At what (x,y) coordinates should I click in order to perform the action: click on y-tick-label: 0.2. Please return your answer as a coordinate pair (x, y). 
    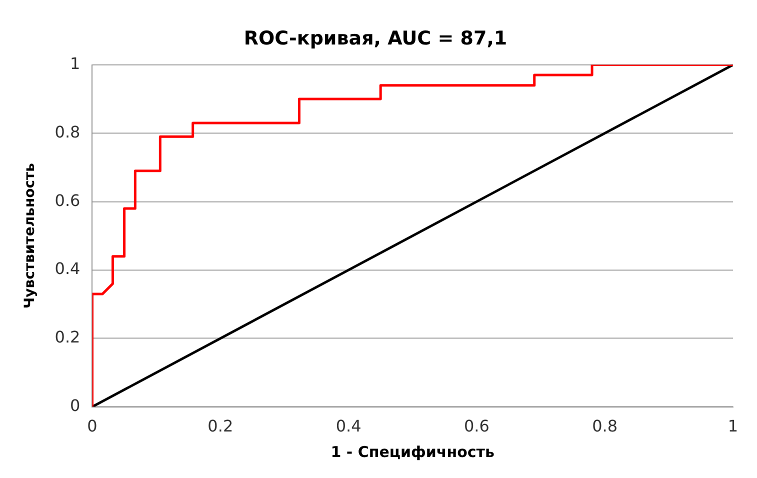
    Looking at the image, I should click on (67, 337).